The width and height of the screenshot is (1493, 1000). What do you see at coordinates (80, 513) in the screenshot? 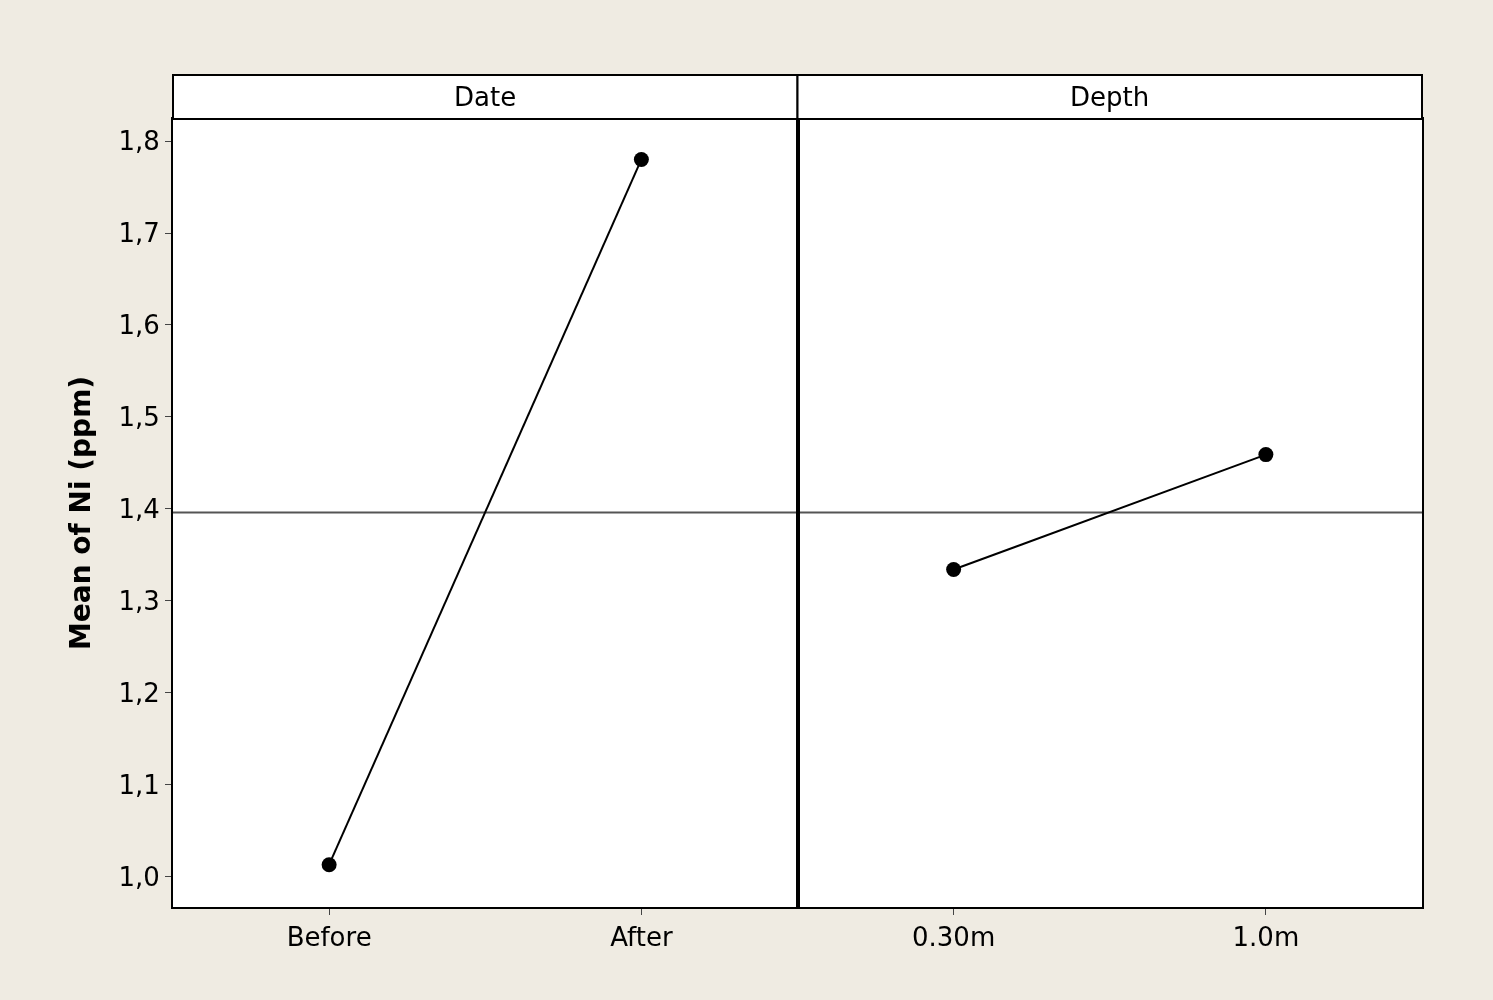
I see `y-axis-title: Mean of Ni (ppm)` at bounding box center [80, 513].